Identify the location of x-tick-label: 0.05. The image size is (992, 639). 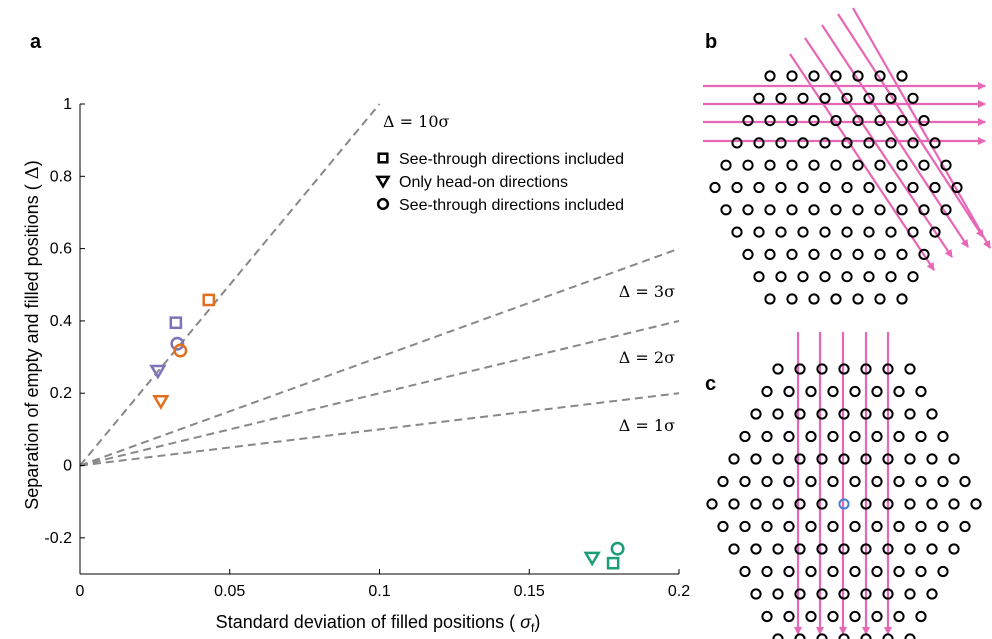
(229, 591).